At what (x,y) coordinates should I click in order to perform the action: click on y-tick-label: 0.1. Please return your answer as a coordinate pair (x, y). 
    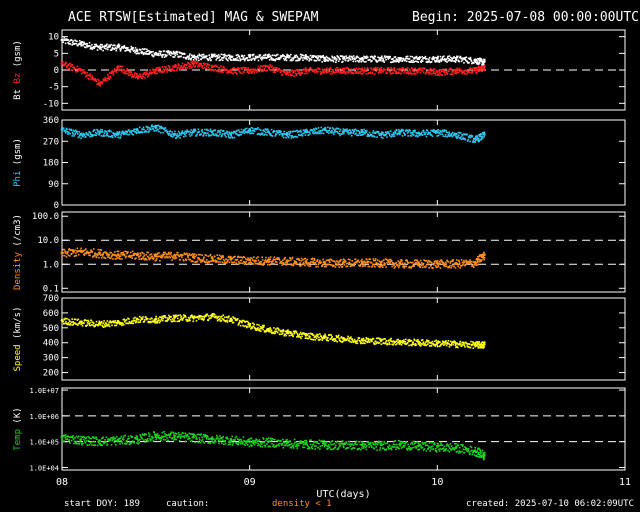
    Looking at the image, I should click on (51, 289).